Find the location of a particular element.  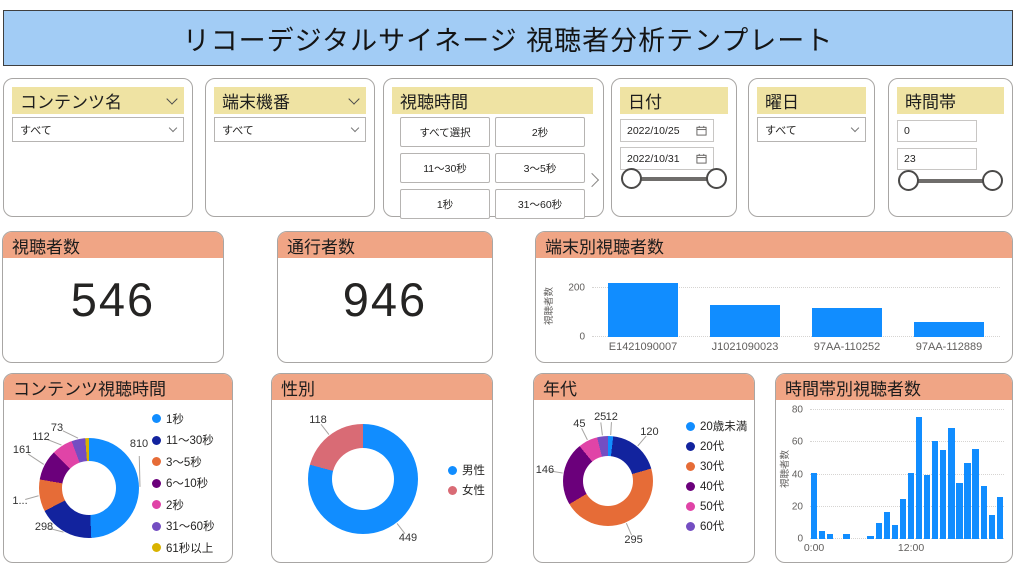

chevron-down-icon is located at coordinates (355, 127).